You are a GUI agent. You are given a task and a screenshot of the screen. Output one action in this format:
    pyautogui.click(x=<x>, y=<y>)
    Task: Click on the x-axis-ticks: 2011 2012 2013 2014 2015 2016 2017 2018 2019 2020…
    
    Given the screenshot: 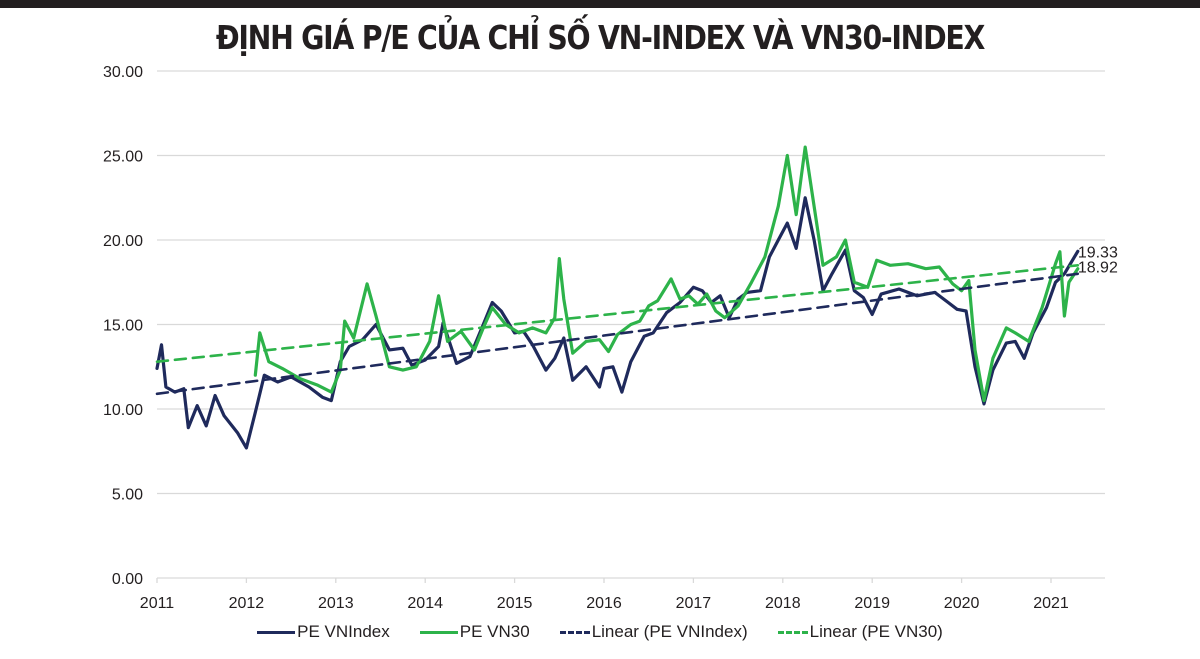 What is the action you would take?
    pyautogui.click(x=604, y=595)
    